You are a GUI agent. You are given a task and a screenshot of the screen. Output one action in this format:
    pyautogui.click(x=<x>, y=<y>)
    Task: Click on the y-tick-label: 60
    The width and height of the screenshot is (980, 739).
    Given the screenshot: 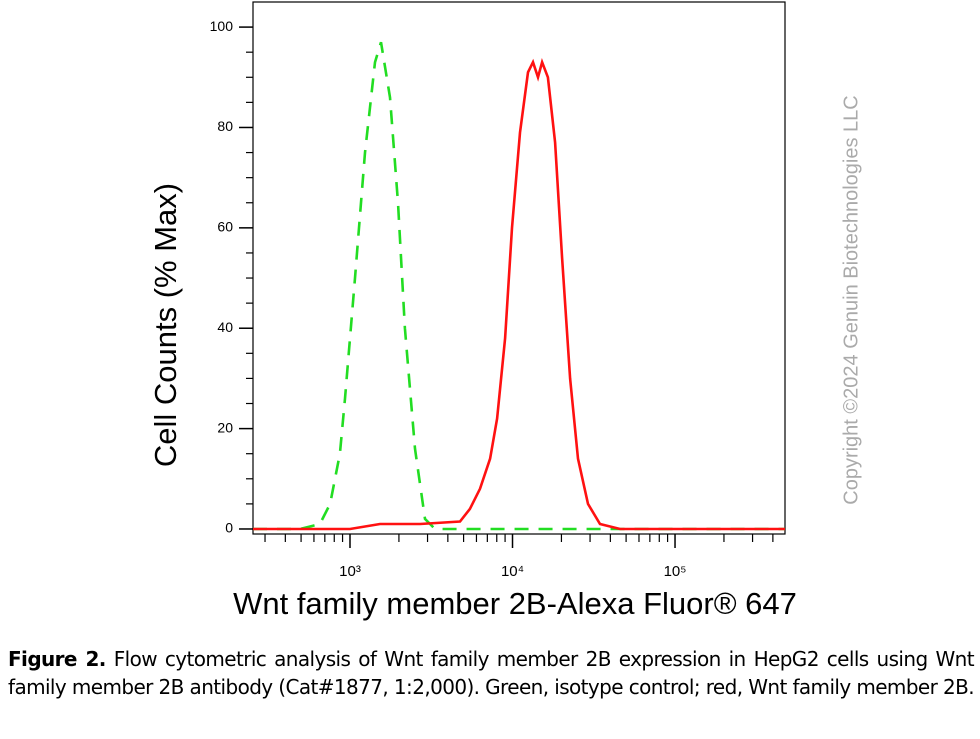 What is the action you would take?
    pyautogui.click(x=225, y=227)
    